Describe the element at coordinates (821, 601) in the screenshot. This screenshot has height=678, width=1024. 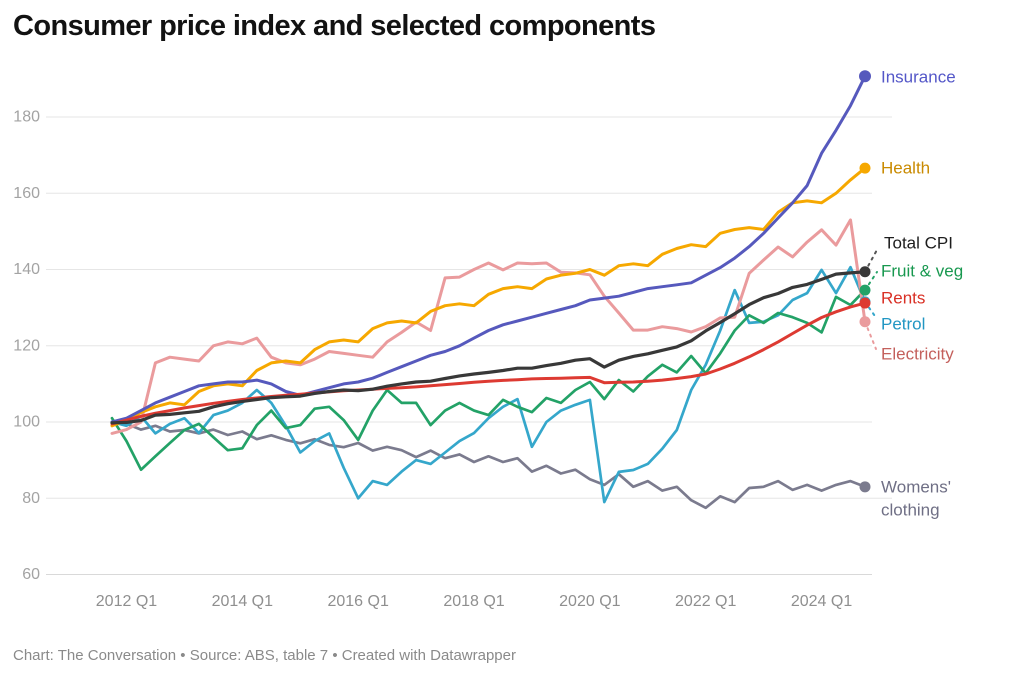
I see `x-axis-label: 2024 Q1` at that location.